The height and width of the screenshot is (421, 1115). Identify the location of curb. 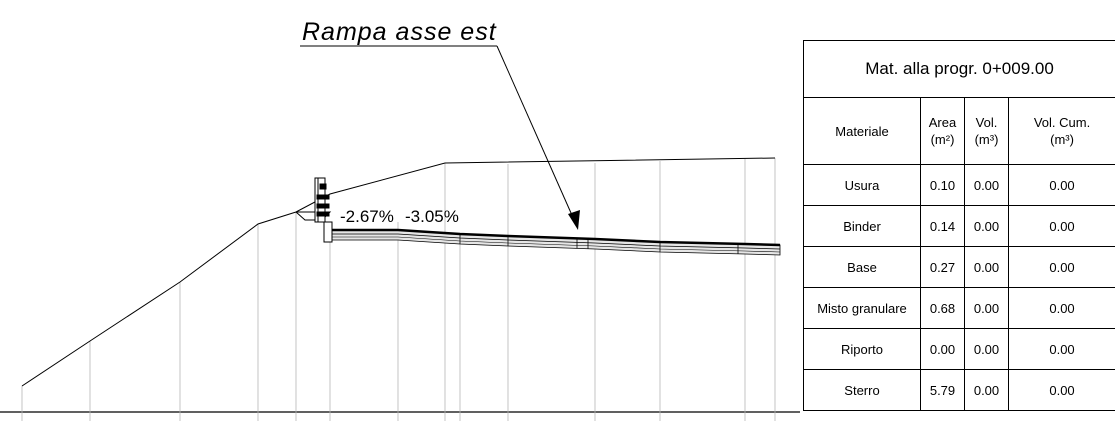
(328, 232).